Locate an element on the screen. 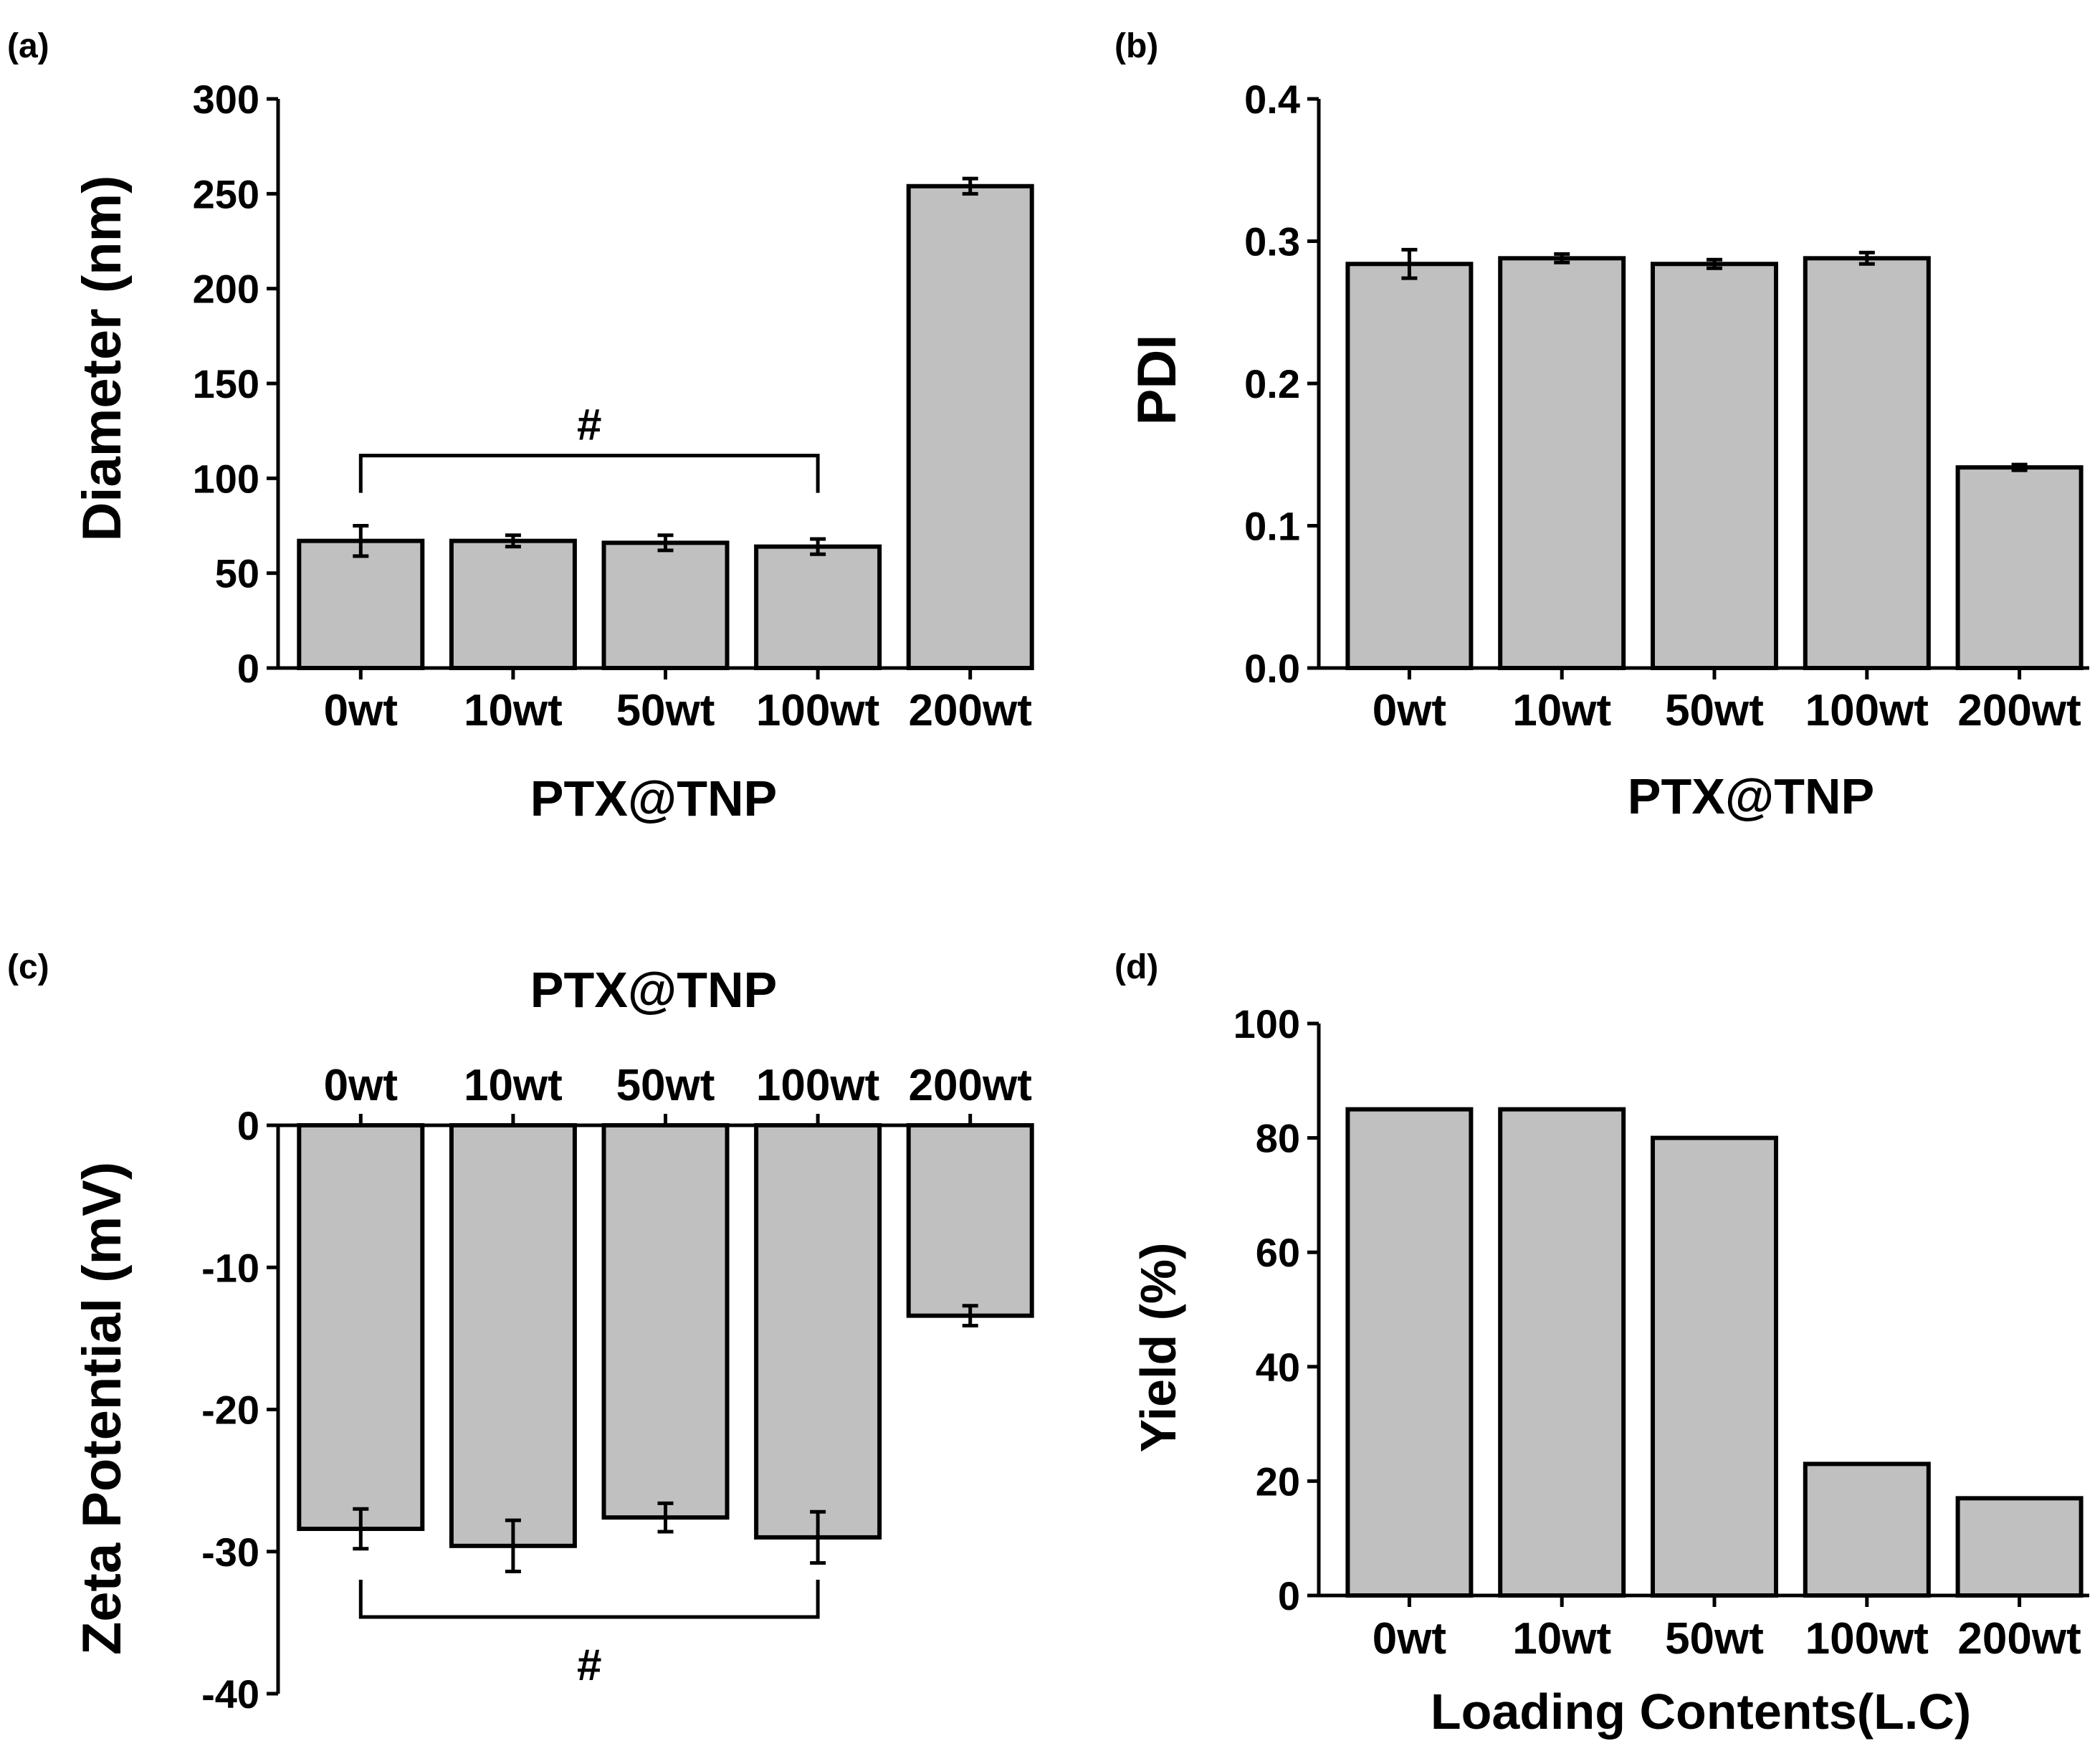 The image size is (2100, 1746). panel-c-error-bar-0wt is located at coordinates (361, 1529).